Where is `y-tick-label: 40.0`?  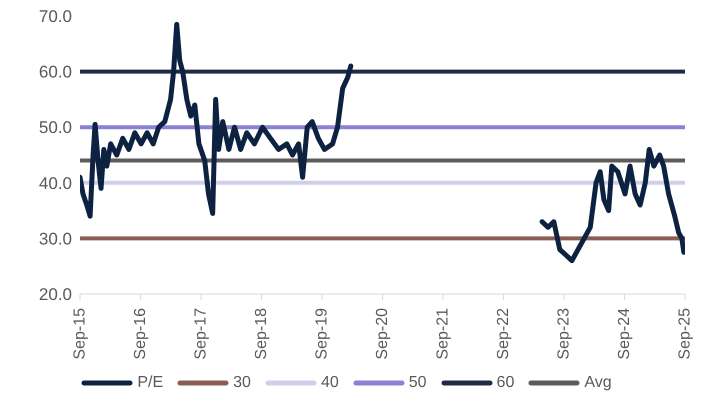 y-tick-label: 40.0 is located at coordinates (55, 183).